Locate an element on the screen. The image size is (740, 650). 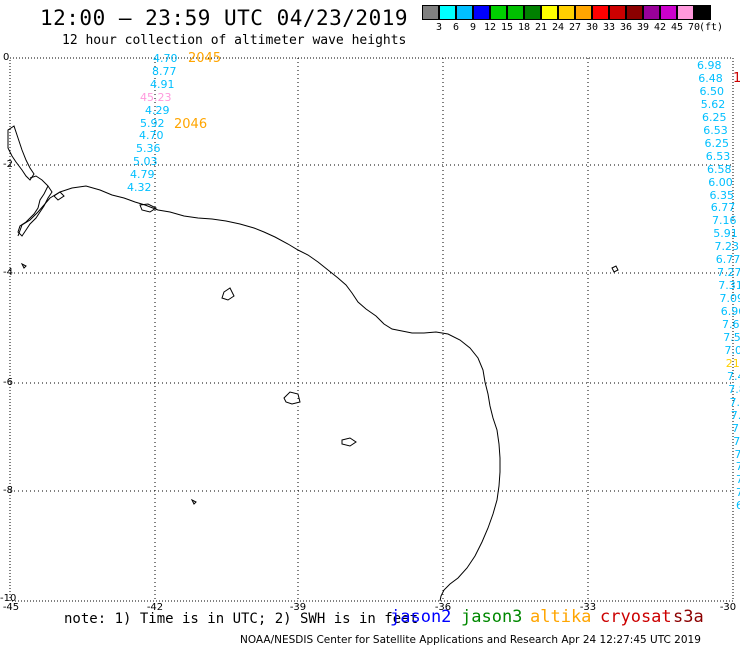
legend-label: 33 is located at coordinates (609, 27).